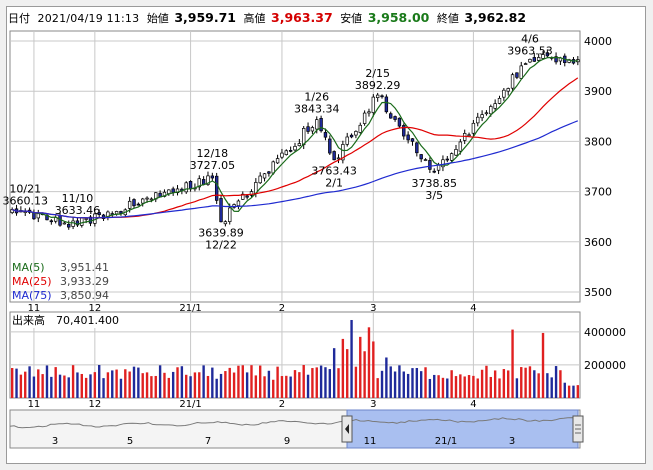  Describe the element at coordinates (434, 195) in the screenshot. I see `annotation-date: 3/5` at that location.